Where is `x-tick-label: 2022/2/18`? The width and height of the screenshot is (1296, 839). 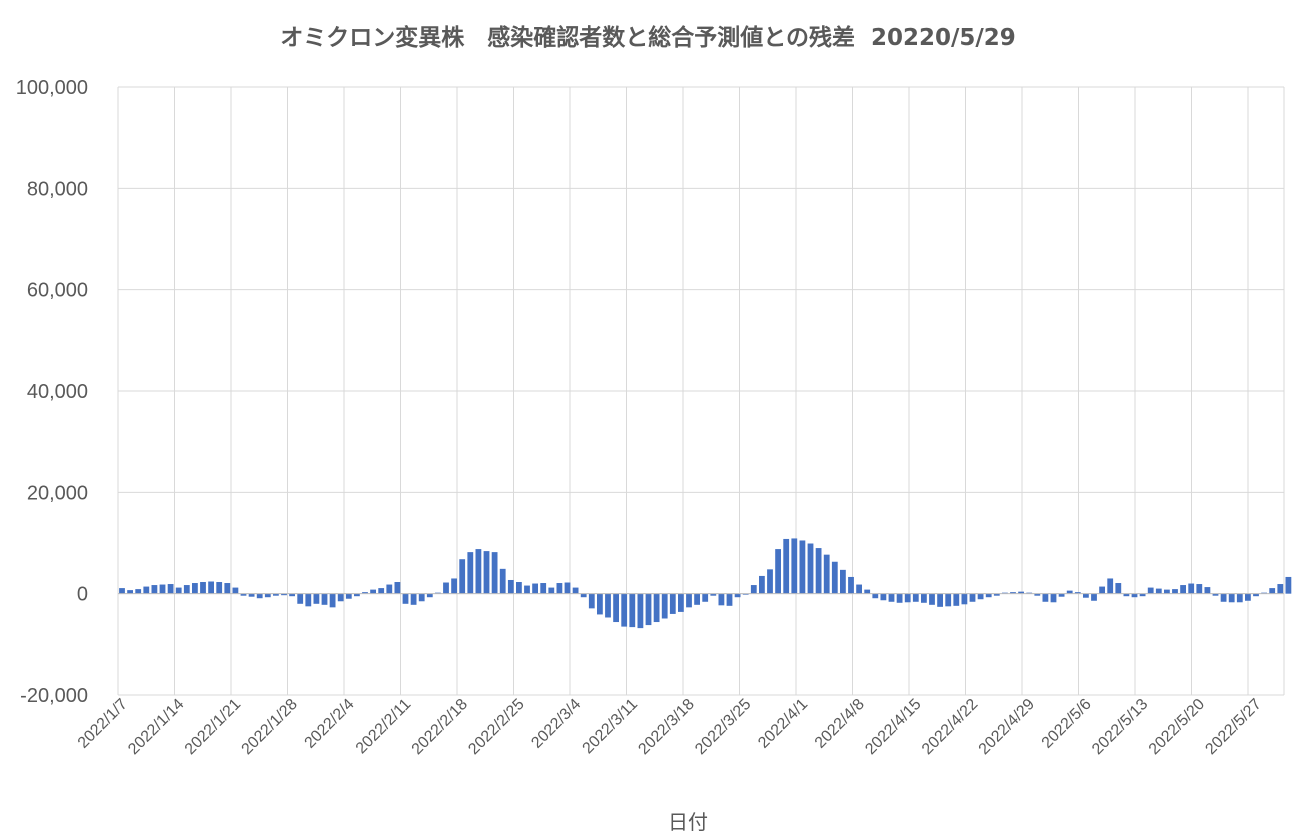
x-tick-label: 2022/2/18 is located at coordinates (440, 727).